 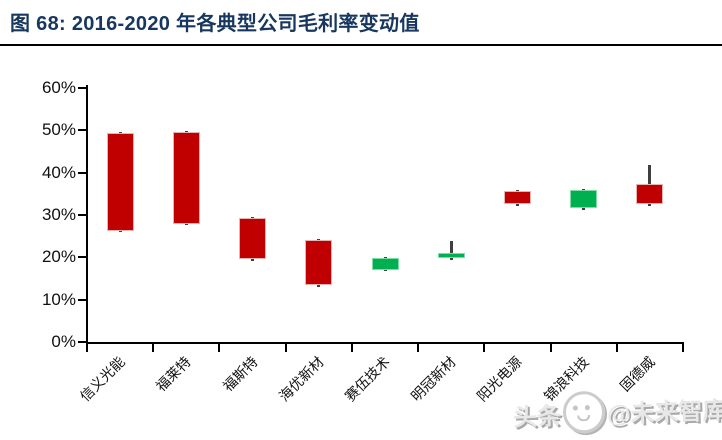 What do you see at coordinates (385, 343) in the screenshot?
I see `x-axis` at bounding box center [385, 343].